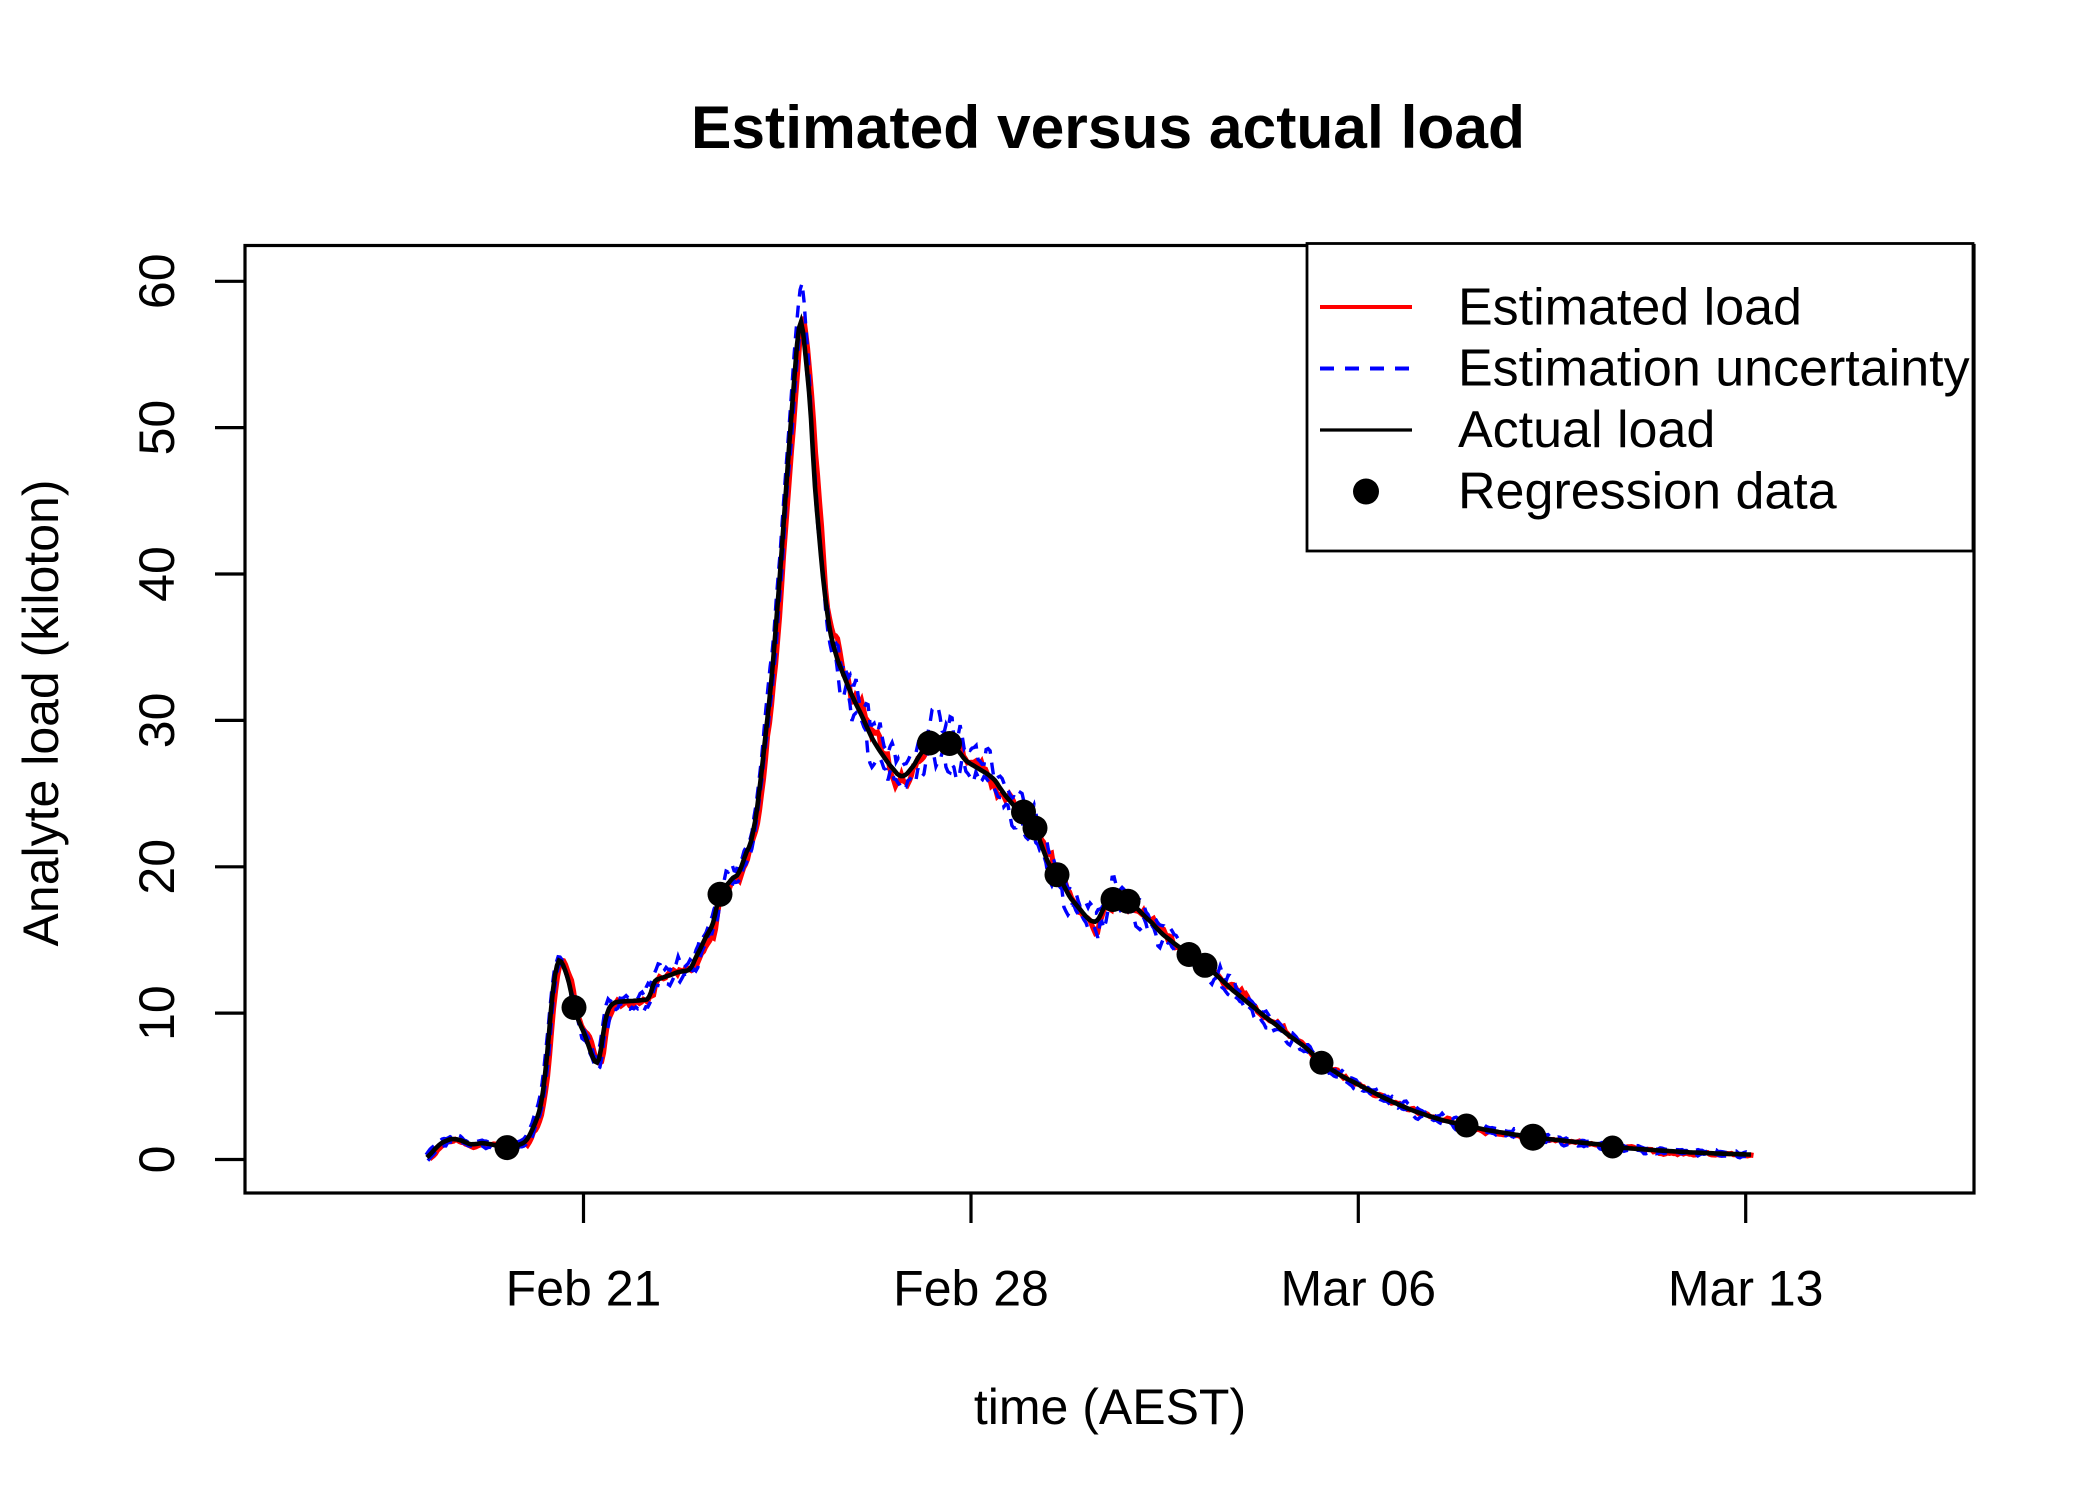  Describe the element at coordinates (157, 1013) in the screenshot. I see `svg-text: 10` at that location.